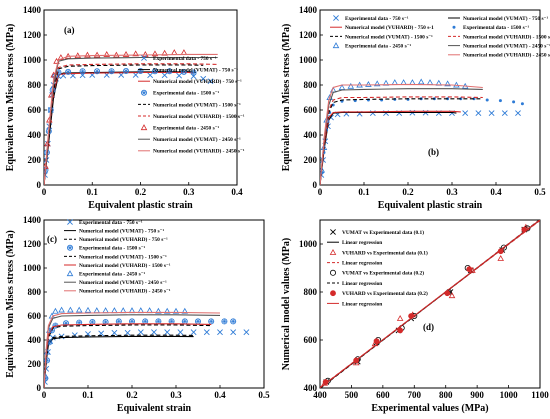 This screenshot has width=550, height=419. I want to click on panel-label: (a), so click(69, 30).